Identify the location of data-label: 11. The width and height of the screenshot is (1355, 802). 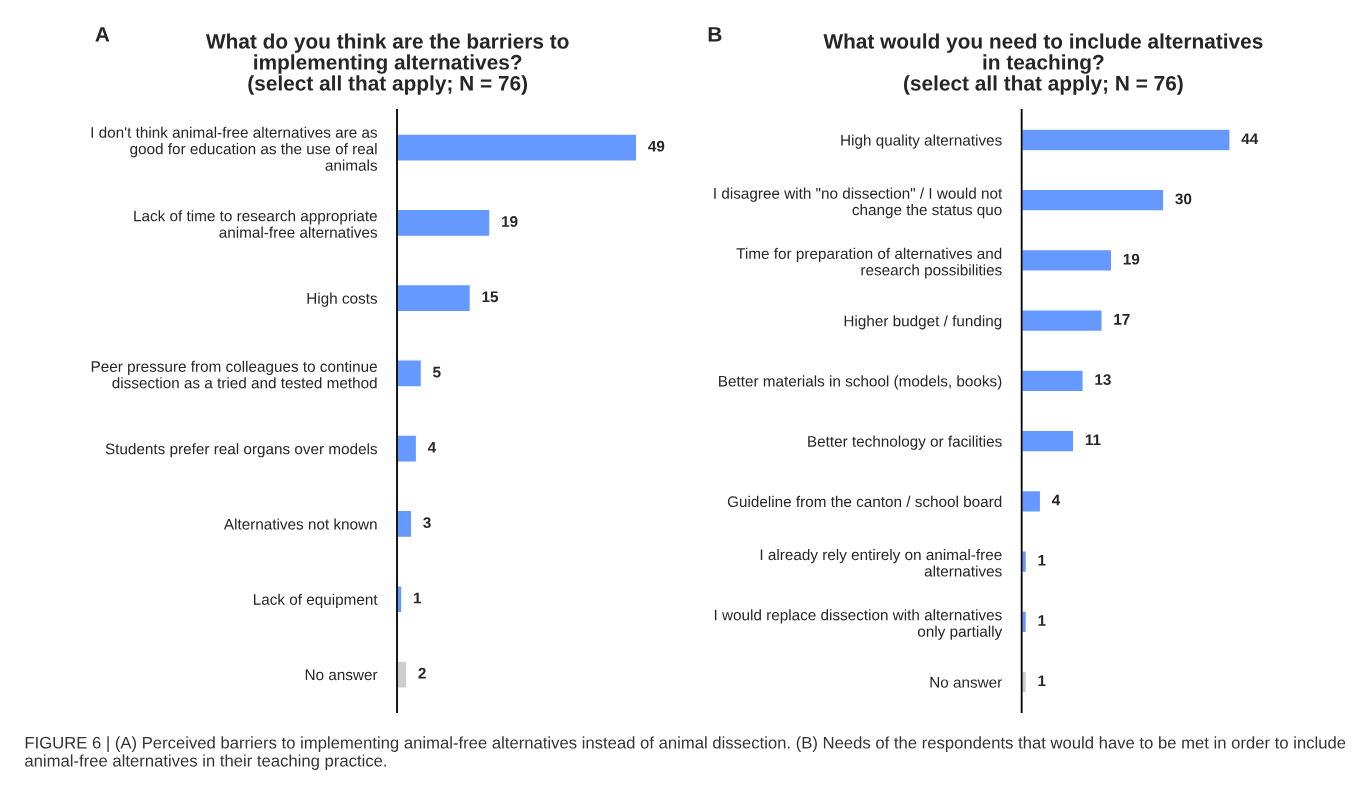
(1093, 440).